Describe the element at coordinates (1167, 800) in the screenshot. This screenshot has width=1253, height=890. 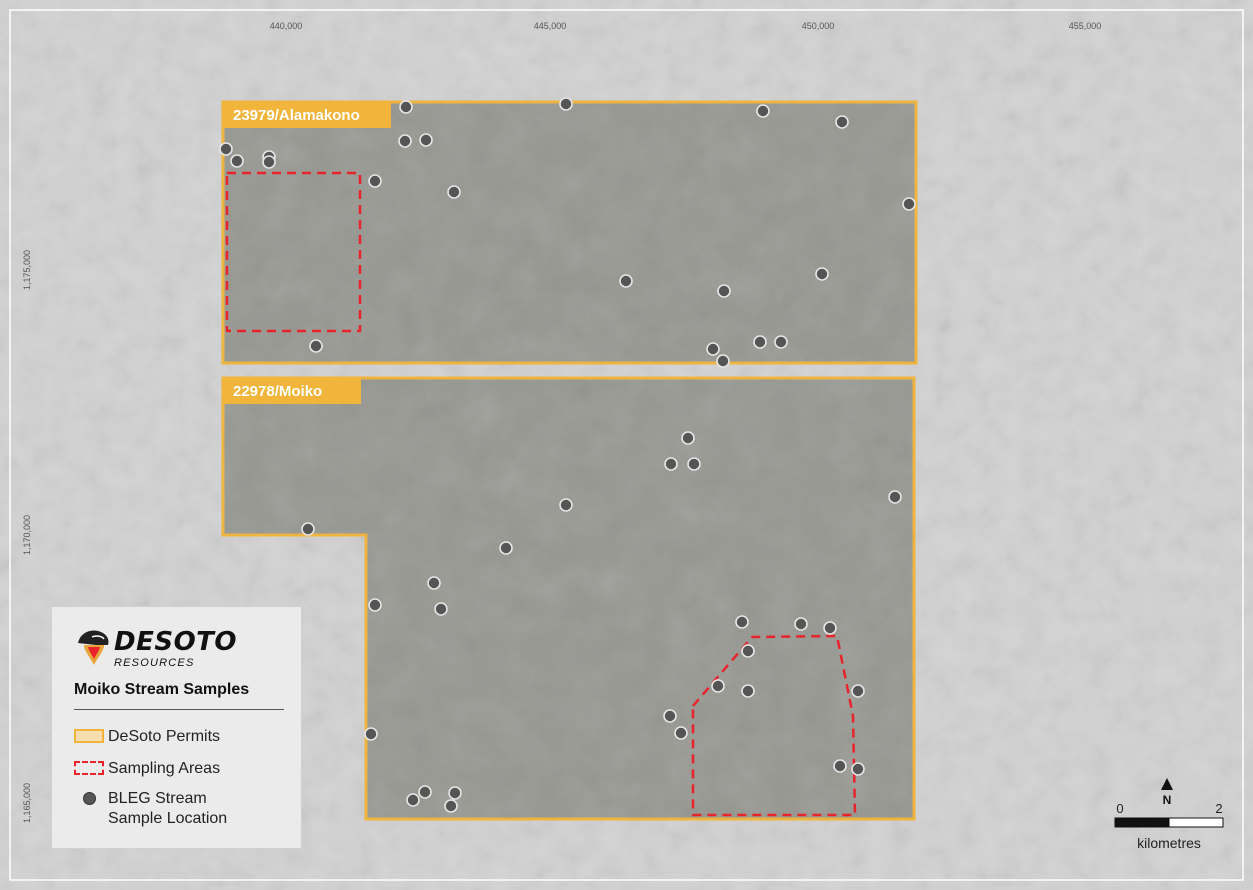
I see `north-label: N` at that location.